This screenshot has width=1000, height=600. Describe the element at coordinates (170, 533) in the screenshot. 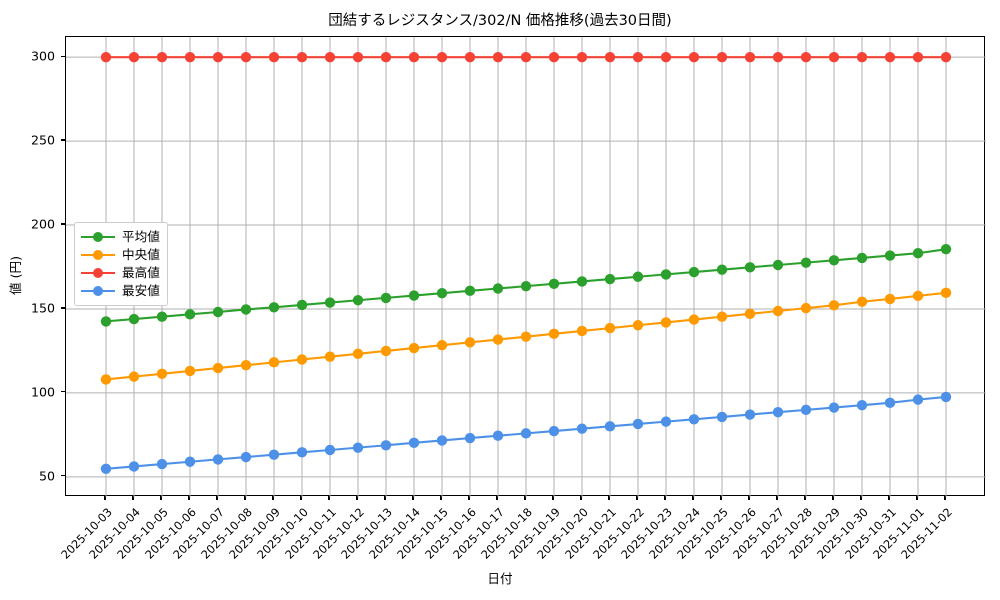

I see `x-tick-label: 2025-10-06` at that location.